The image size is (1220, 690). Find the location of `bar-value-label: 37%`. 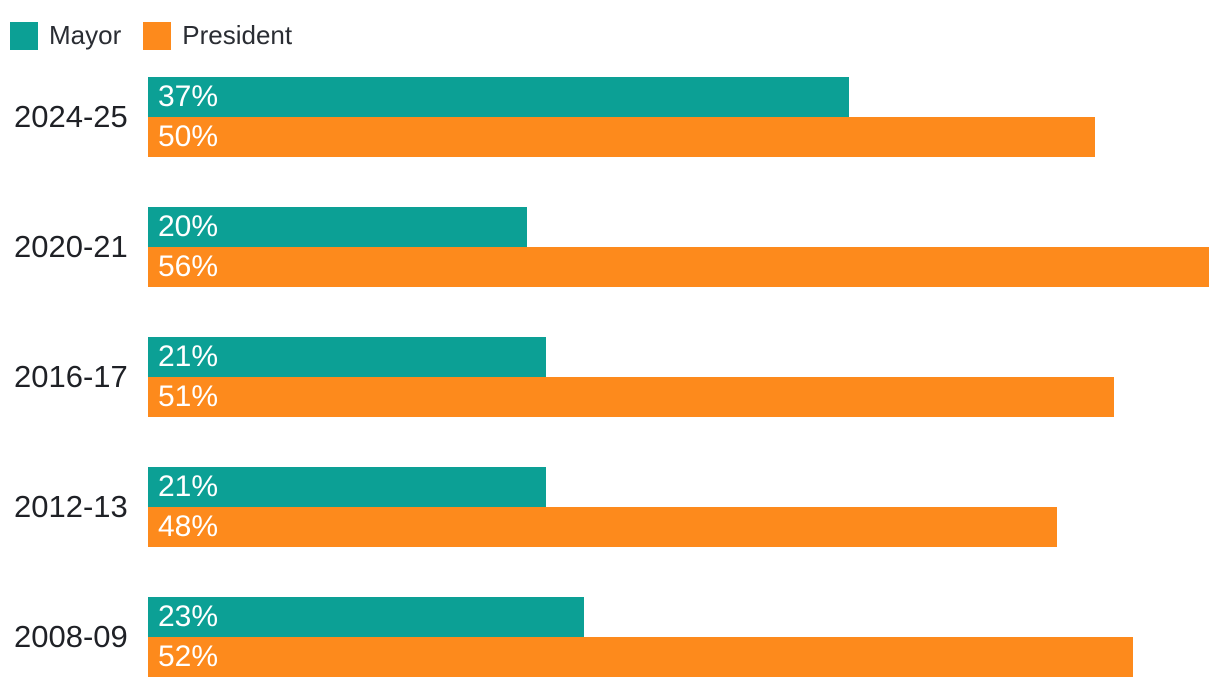

bar-value-label: 37% is located at coordinates (188, 96).